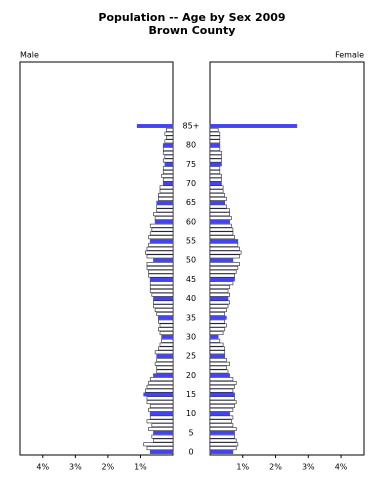  Describe the element at coordinates (191, 356) in the screenshot. I see `age-label: 25` at that location.